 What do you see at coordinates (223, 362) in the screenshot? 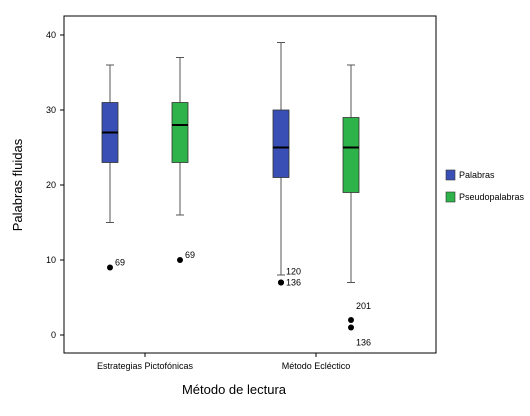
I see `x-axis: Estrategias Pictofónicas Método Ecléctico` at bounding box center [223, 362].